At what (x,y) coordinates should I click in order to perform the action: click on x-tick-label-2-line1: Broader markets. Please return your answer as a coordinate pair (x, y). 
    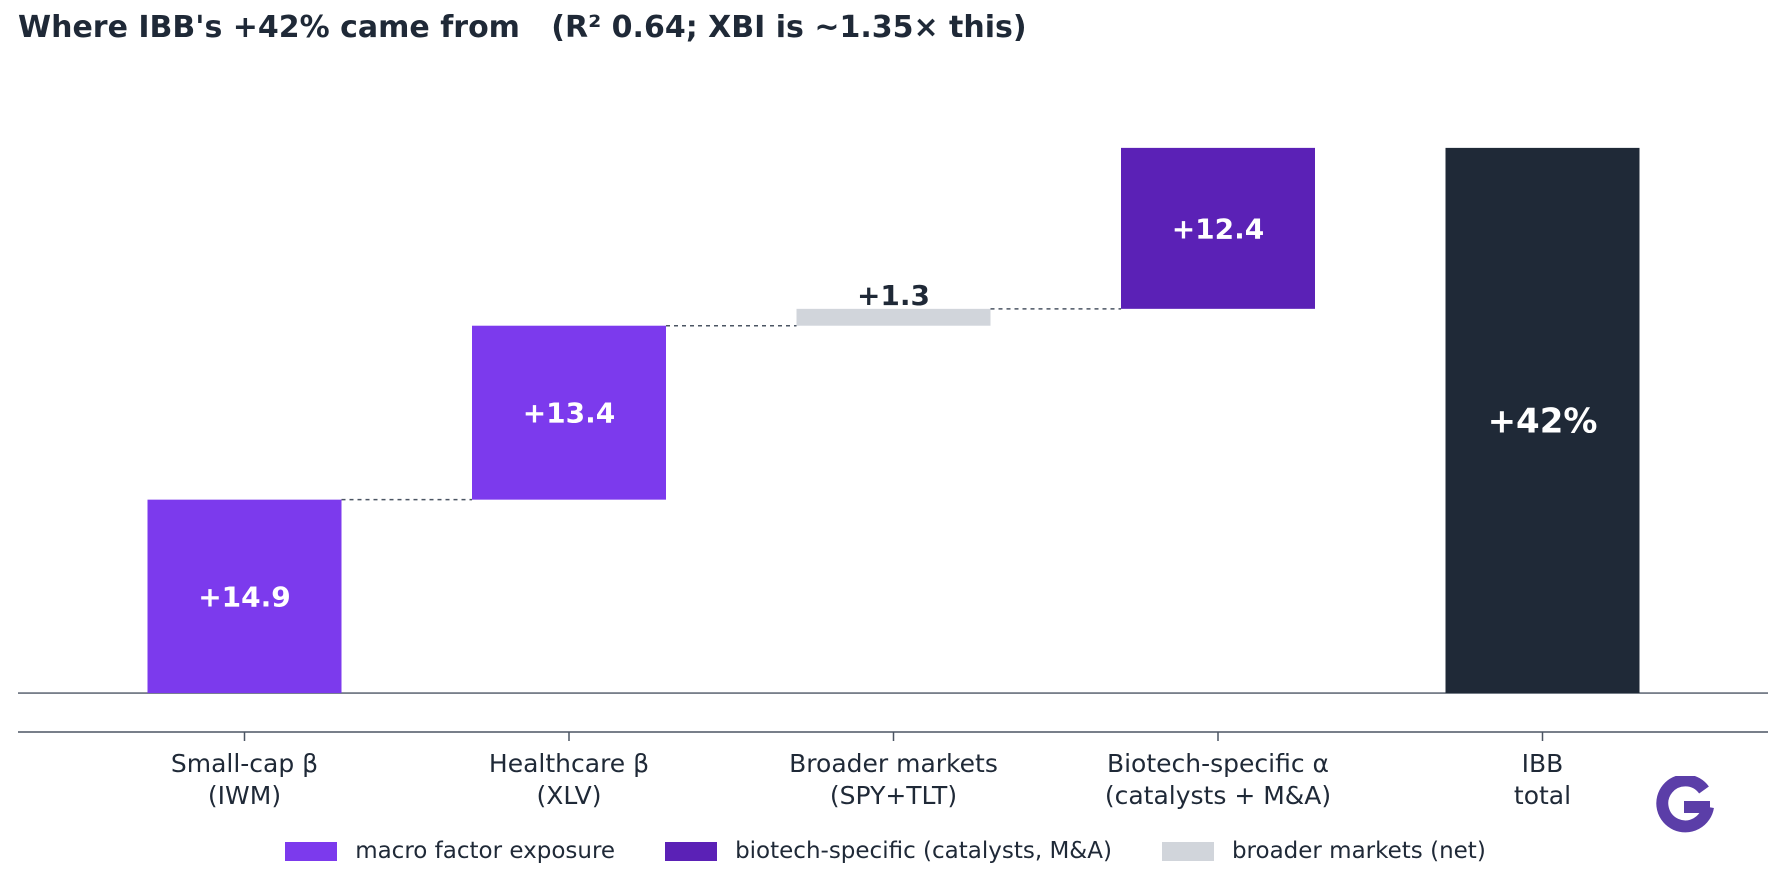
    Looking at the image, I should click on (893, 763).